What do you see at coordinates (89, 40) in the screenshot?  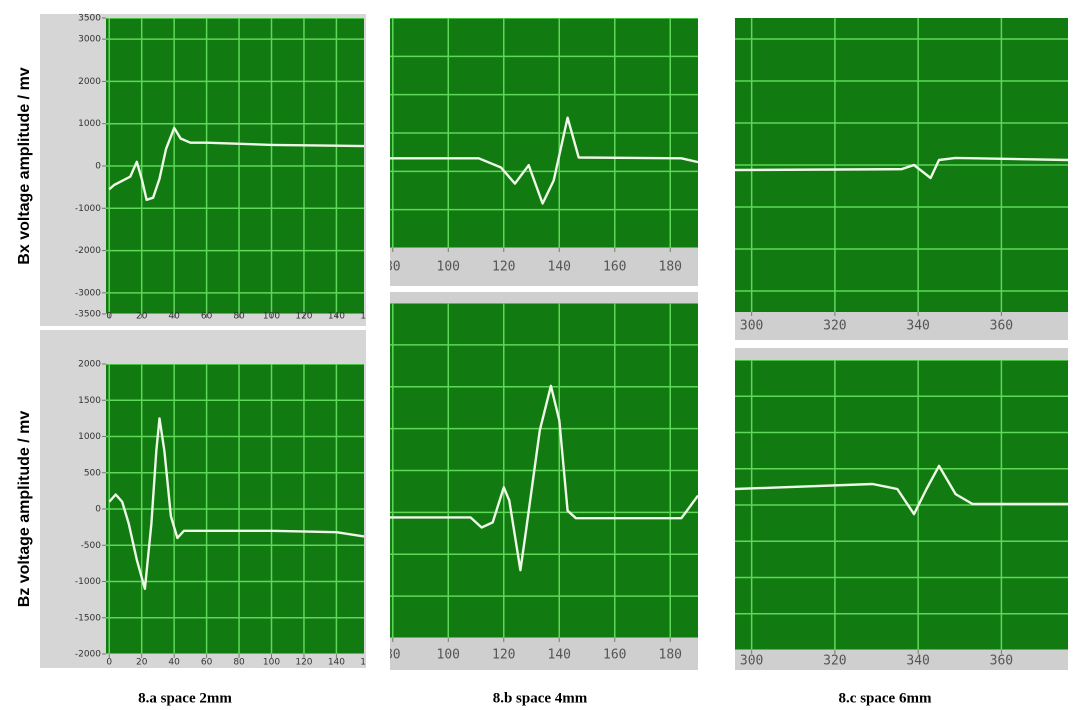 I see `y-tick-label: 3000` at bounding box center [89, 40].